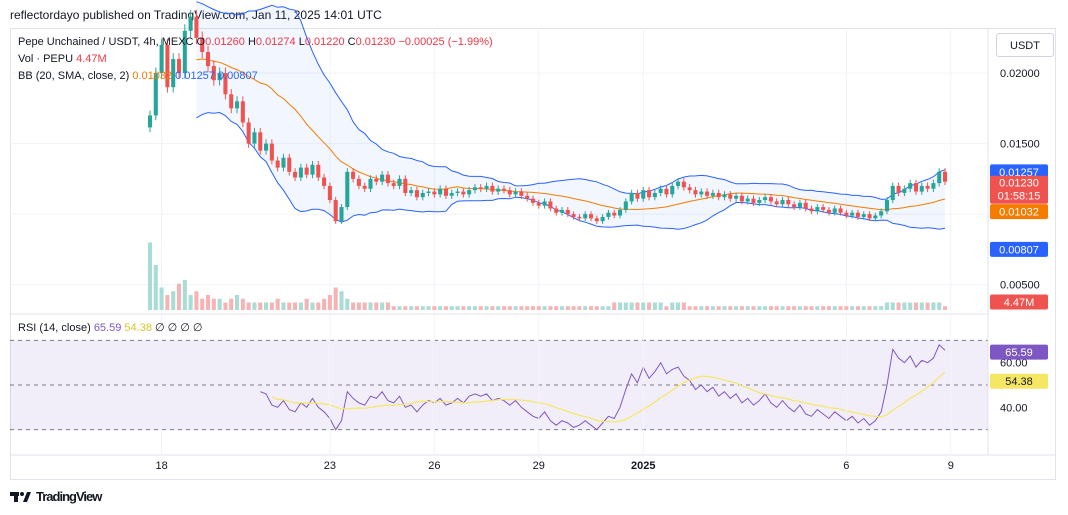  What do you see at coordinates (251, 42) in the screenshot?
I see `high-label: H` at bounding box center [251, 42].